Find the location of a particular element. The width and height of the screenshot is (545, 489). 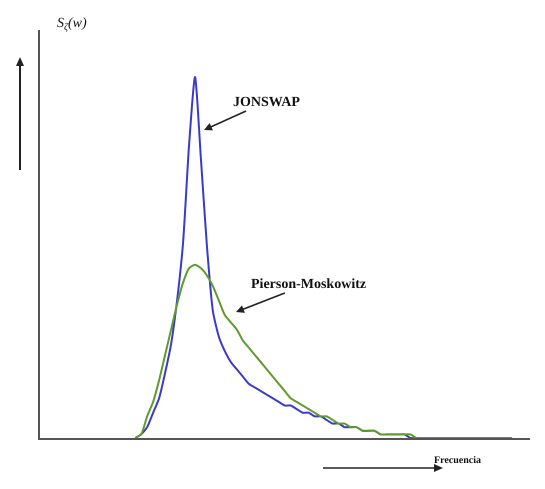

text: Pierson-Moskowitz is located at coordinates (308, 284).